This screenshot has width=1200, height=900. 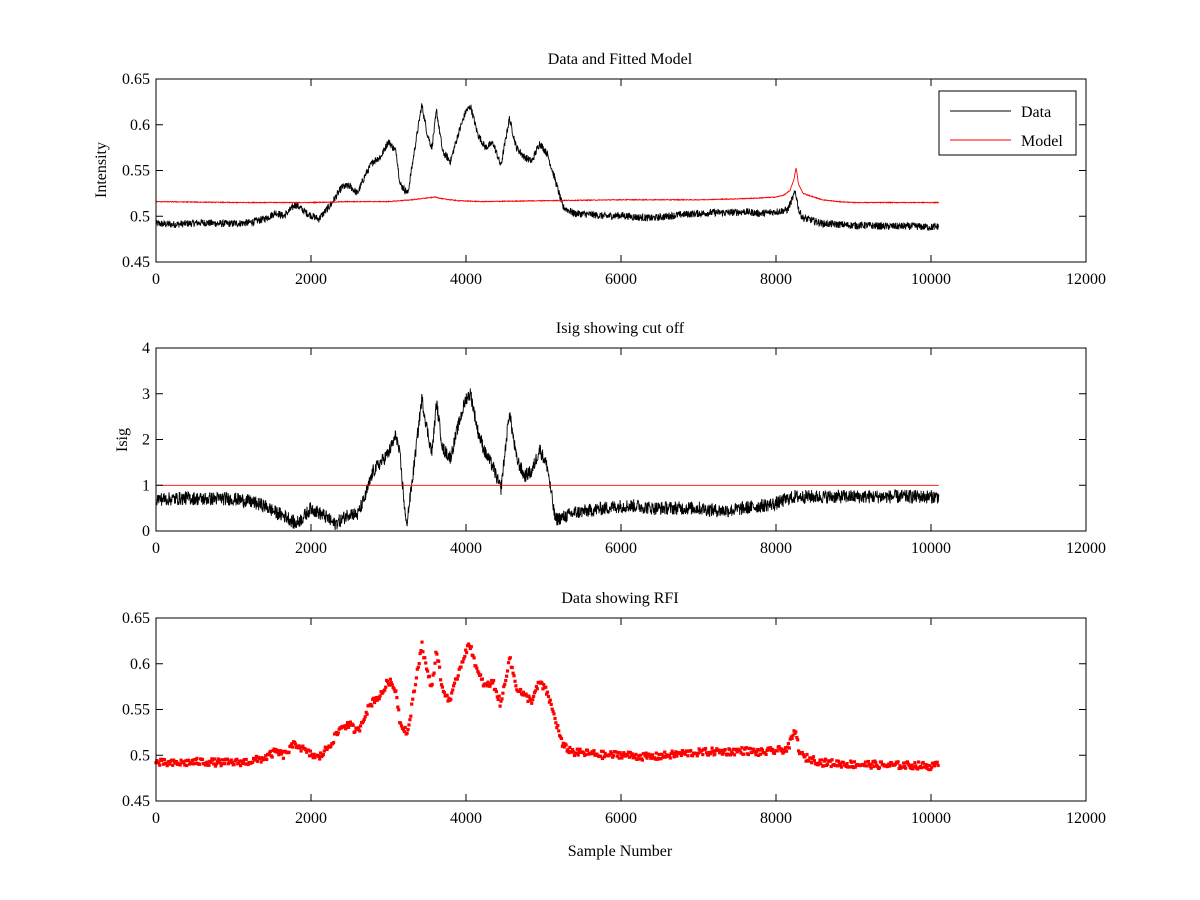 What do you see at coordinates (136, 262) in the screenshot?
I see `y-tick-label: 0.45` at bounding box center [136, 262].